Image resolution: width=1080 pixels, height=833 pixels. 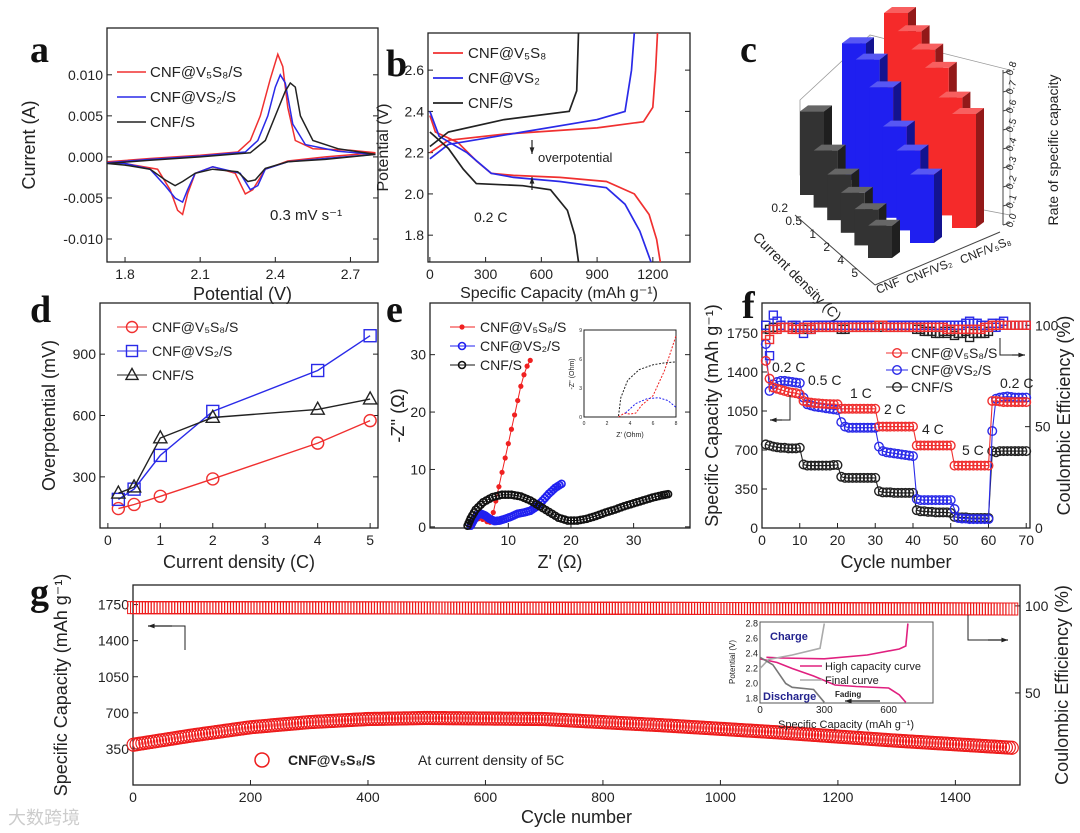 I want to click on x-tick-label: 20, so click(x=838, y=540).